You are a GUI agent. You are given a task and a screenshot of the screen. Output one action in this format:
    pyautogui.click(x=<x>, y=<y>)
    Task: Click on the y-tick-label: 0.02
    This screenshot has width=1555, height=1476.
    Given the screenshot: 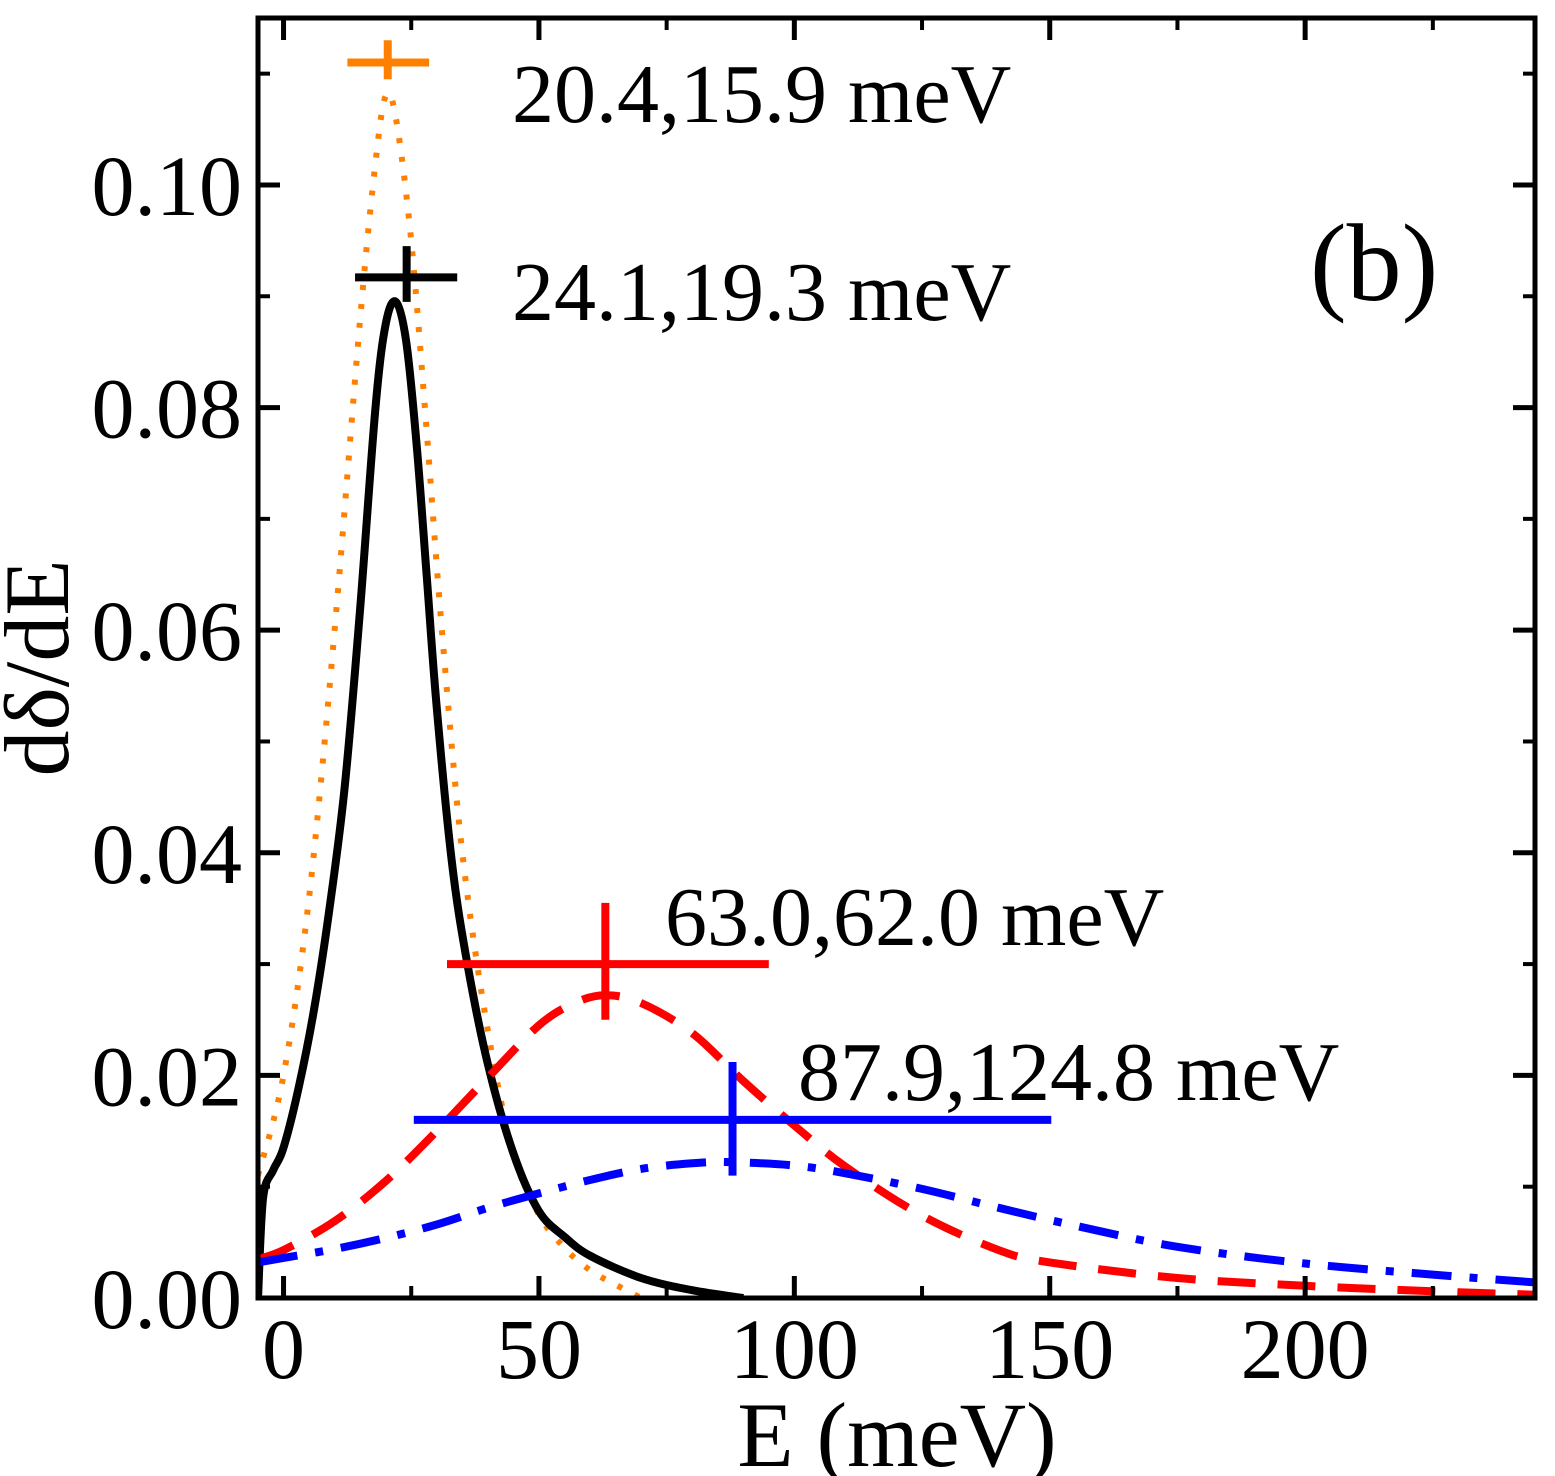 What is the action you would take?
    pyautogui.click(x=167, y=1076)
    